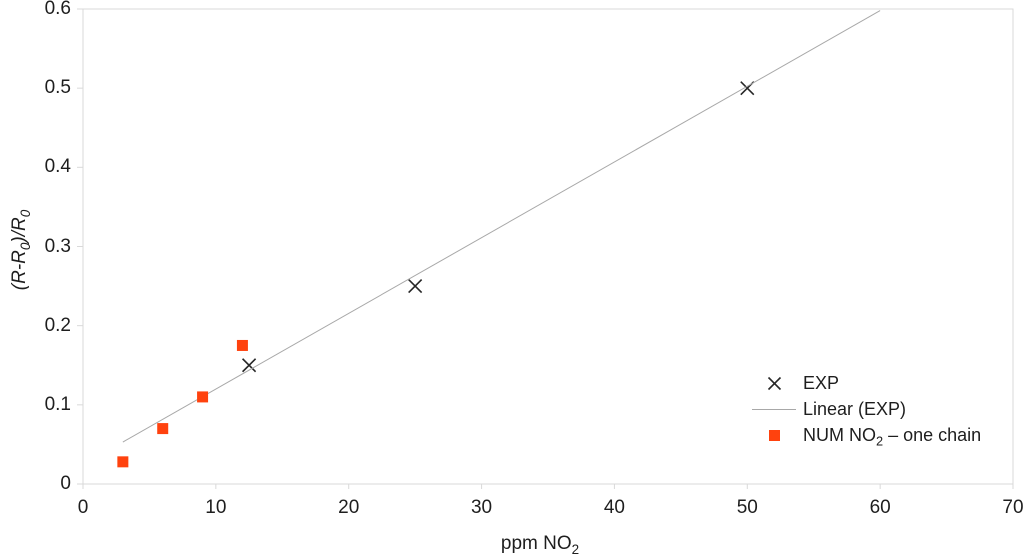  I want to click on x-tick-label: 30, so click(481, 507).